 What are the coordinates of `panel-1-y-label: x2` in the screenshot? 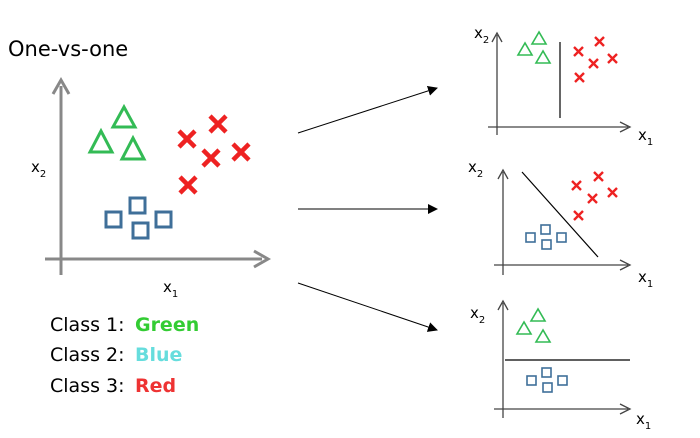 It's located at (481, 35).